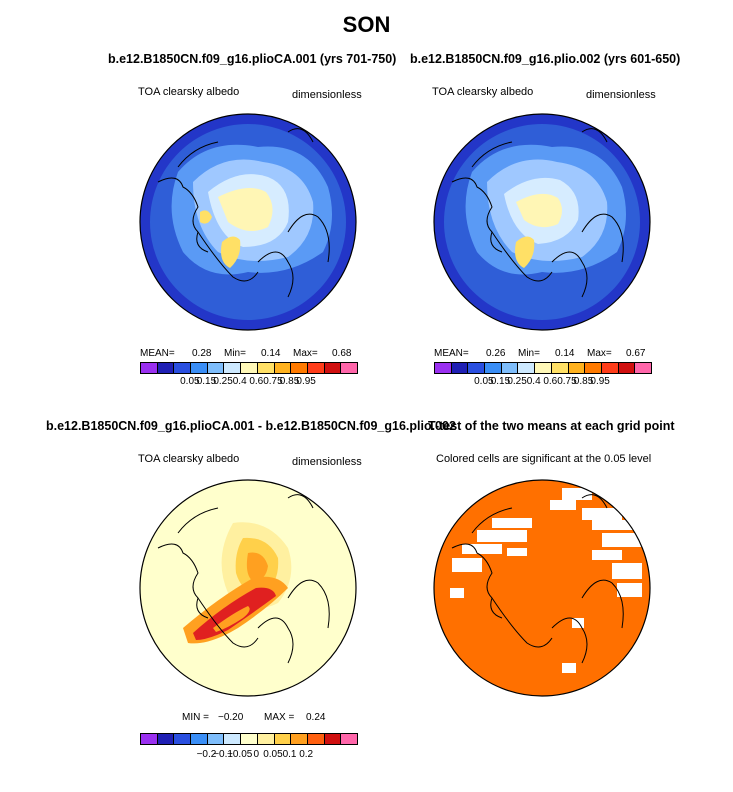 The image size is (733, 792). What do you see at coordinates (256, 754) in the screenshot?
I see `colorbar-tick-label: 0` at bounding box center [256, 754].